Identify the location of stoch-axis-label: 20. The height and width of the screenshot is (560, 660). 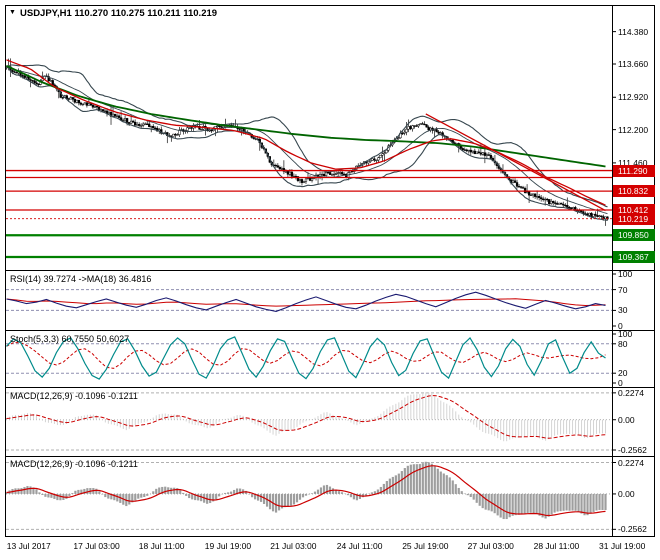
(623, 373).